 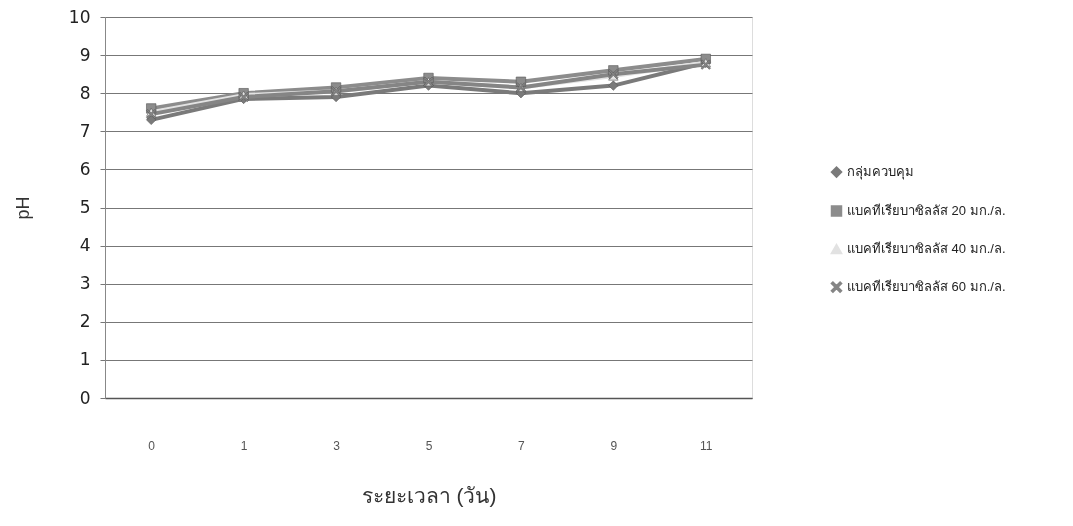 What do you see at coordinates (880, 172) in the screenshot?
I see `legend-label: กลุ่มควบคุม` at bounding box center [880, 172].